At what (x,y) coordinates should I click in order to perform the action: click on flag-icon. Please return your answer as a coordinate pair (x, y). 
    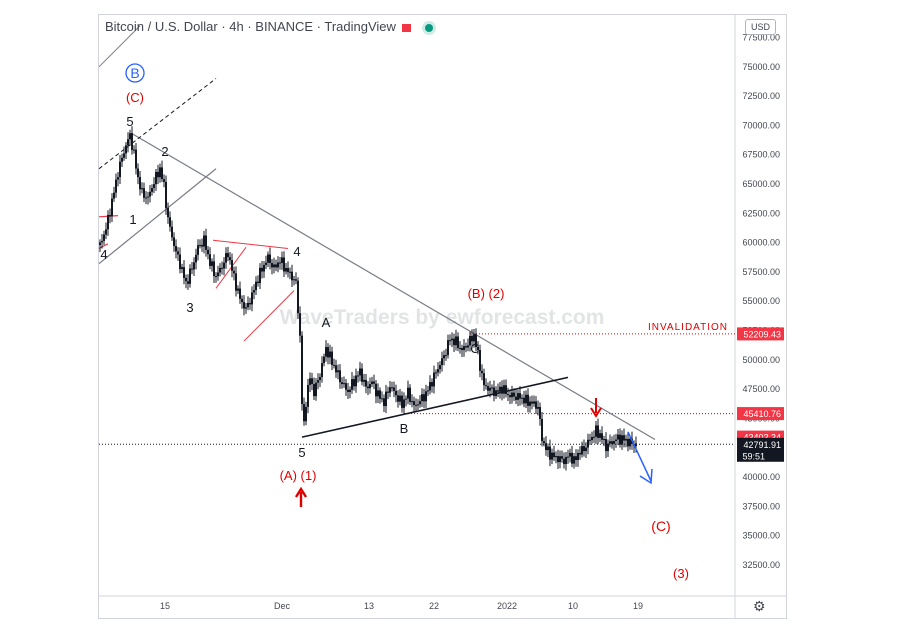
    Looking at the image, I should click on (406, 27).